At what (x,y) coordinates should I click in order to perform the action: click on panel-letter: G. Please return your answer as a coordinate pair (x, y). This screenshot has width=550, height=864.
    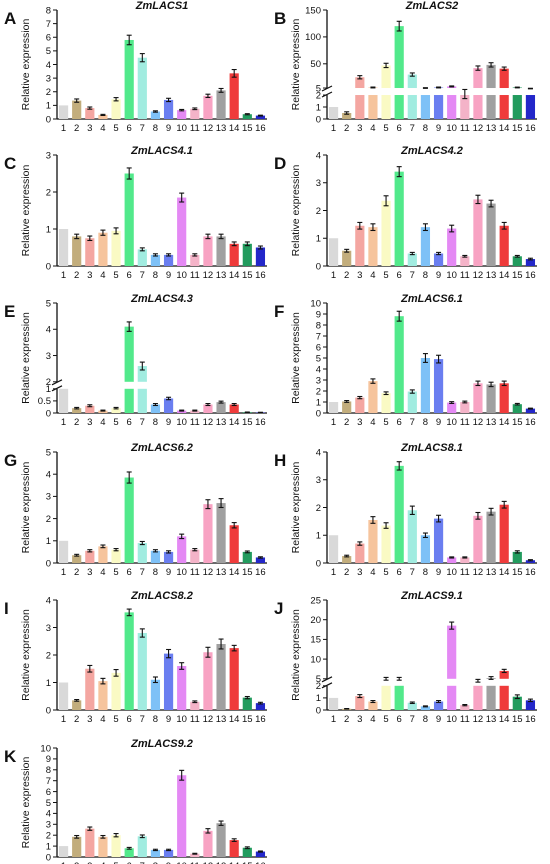
    Looking at the image, I should click on (10, 460).